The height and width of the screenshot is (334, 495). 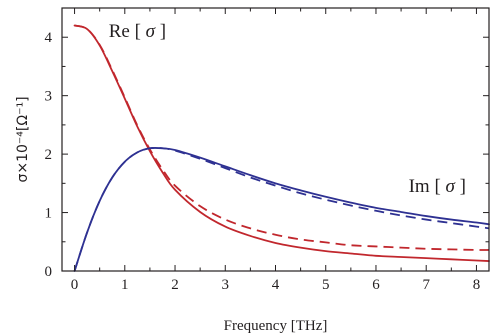 I want to click on im-sigma-annotation: Im [ σ ], so click(x=437, y=186).